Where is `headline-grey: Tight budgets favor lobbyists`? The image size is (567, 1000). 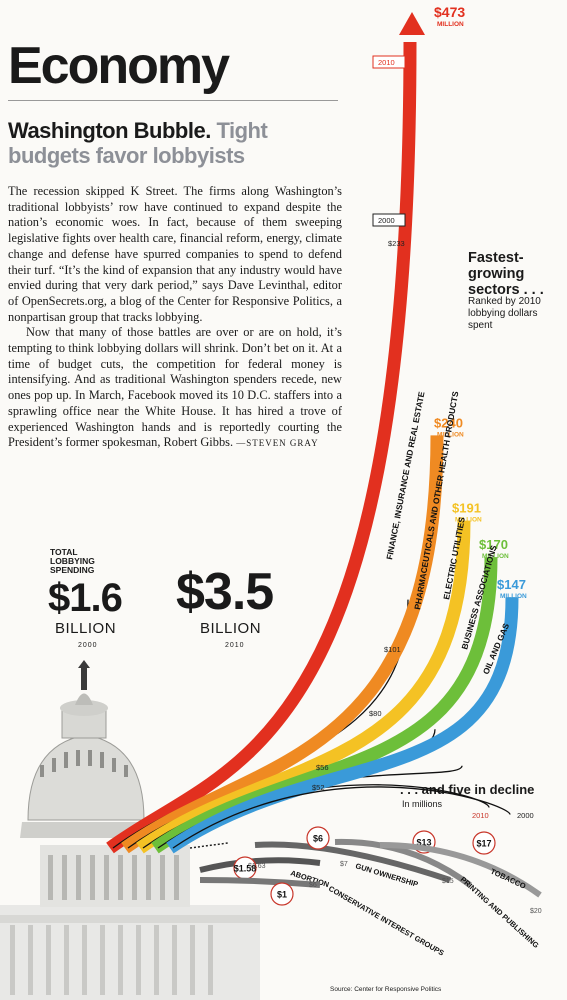 headline-grey: Tight budgets favor lobbyists is located at coordinates (138, 143).